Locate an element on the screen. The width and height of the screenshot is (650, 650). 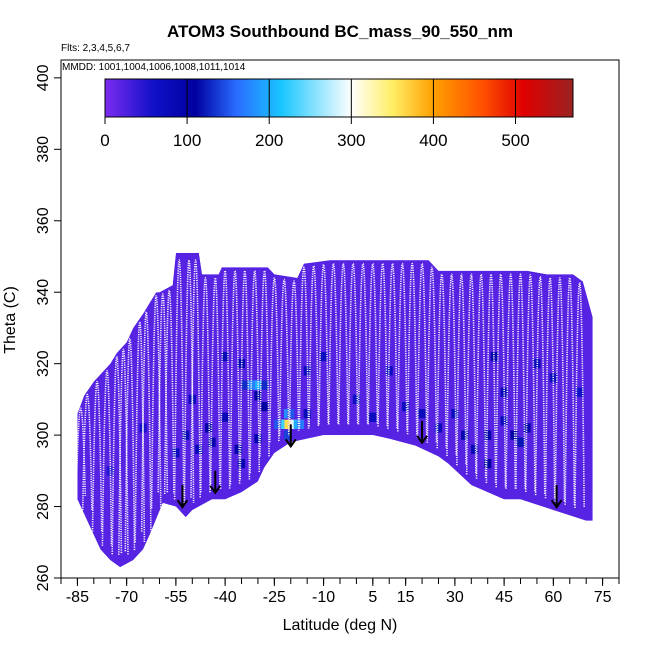
x-tick-label: 45 is located at coordinates (504, 597).